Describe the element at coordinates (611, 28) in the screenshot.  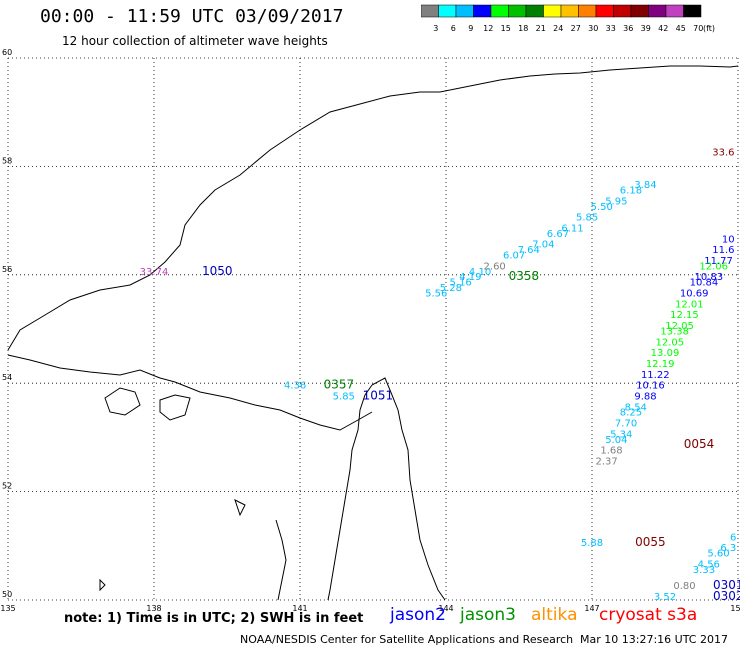
I see `colorbar-tick-label: 33` at that location.